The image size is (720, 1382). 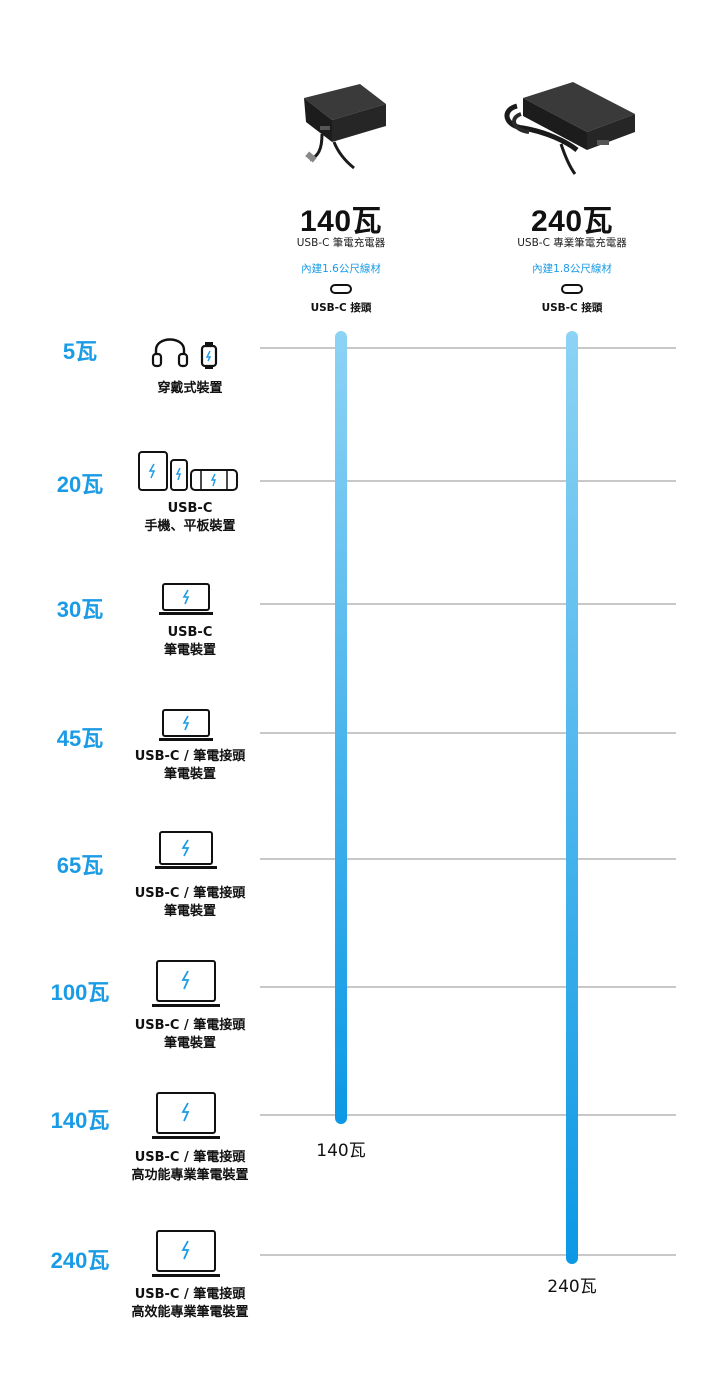 I want to click on power-bar-140w, so click(x=341, y=727).